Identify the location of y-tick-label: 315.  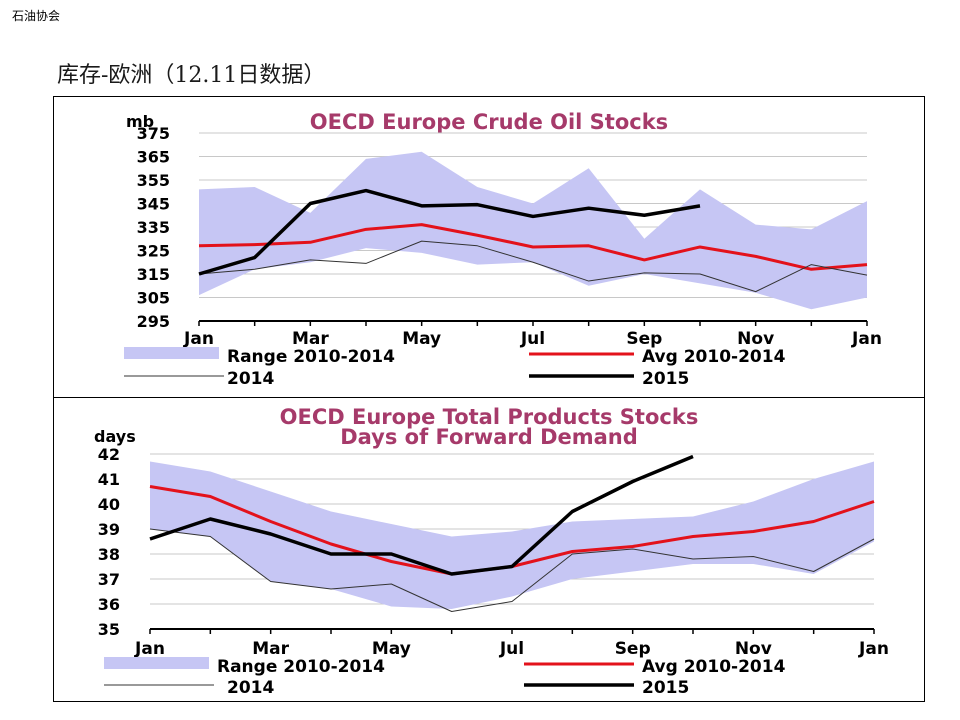
(153, 274).